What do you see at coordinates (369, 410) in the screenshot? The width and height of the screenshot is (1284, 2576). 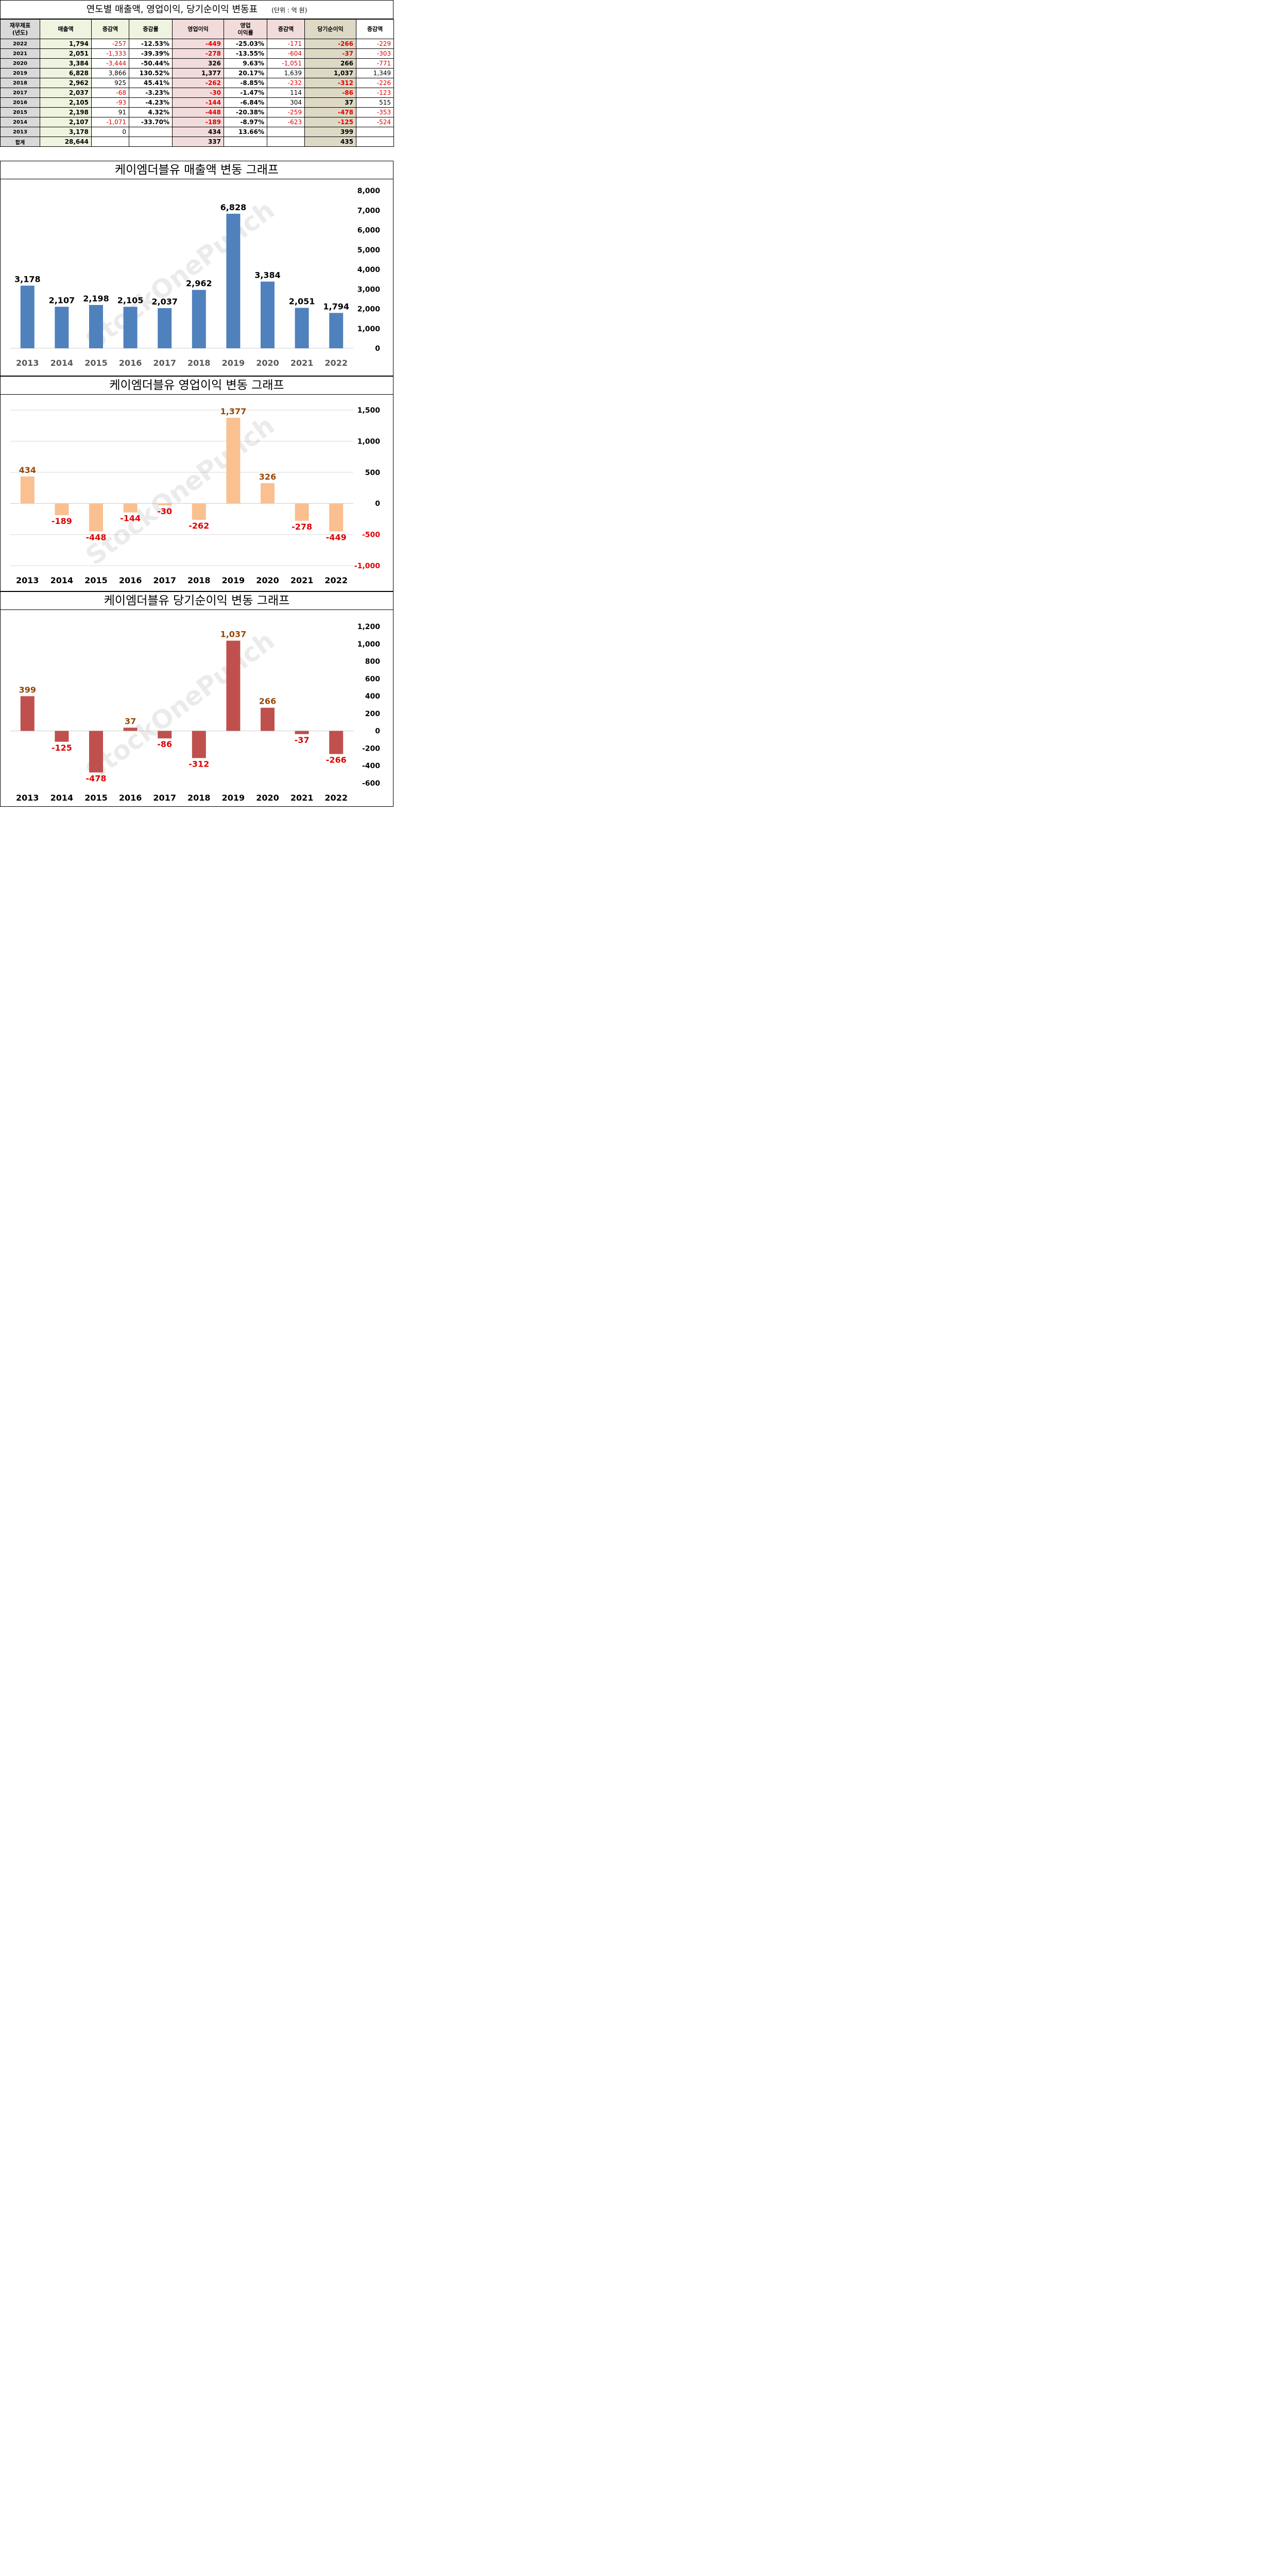 I see `y-tick-label: 1,500` at bounding box center [369, 410].